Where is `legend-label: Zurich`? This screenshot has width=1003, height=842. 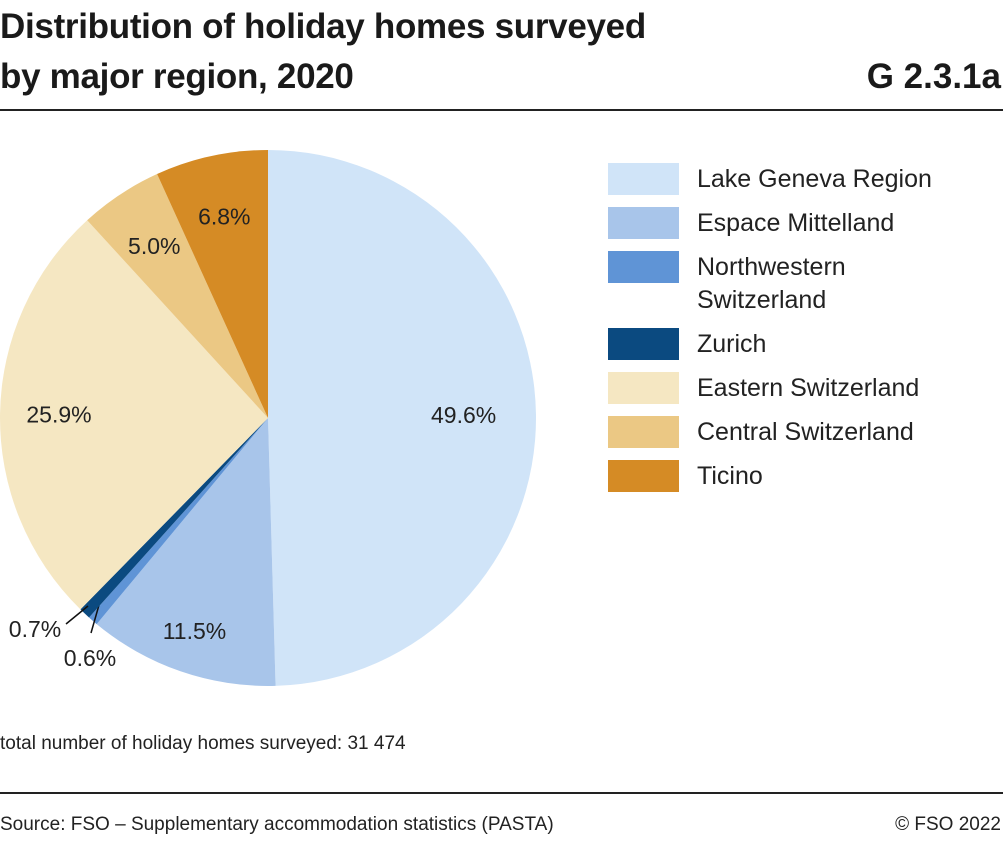
legend-label: Zurich is located at coordinates (732, 344).